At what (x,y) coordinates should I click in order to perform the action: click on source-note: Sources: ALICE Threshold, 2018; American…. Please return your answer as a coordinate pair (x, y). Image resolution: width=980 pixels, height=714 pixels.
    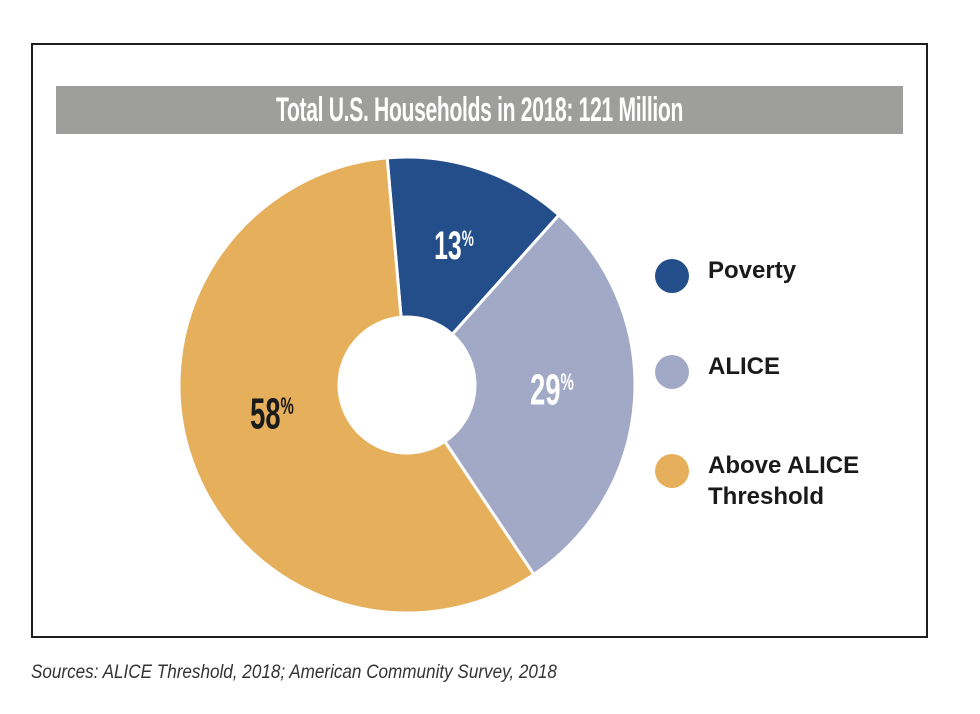
    Looking at the image, I should click on (294, 672).